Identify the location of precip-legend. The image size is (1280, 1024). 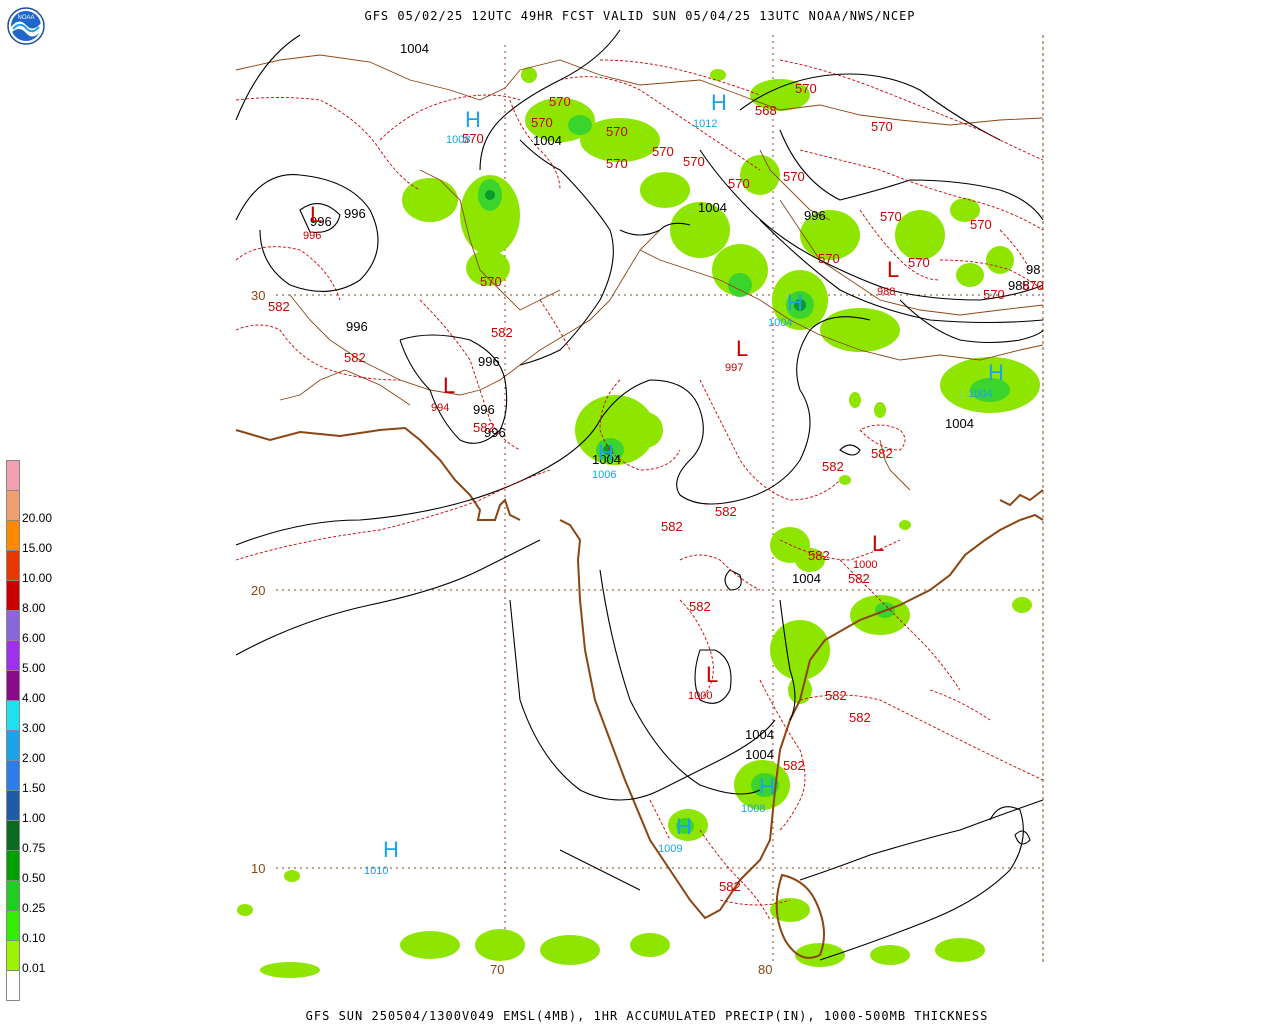
(13, 730).